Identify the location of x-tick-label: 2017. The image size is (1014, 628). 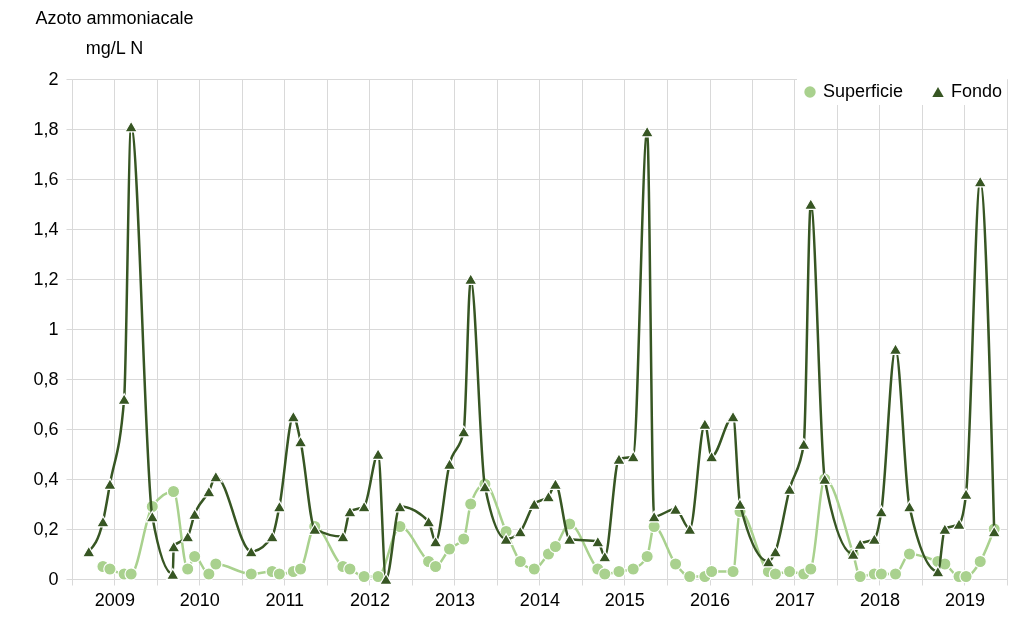
(795, 599).